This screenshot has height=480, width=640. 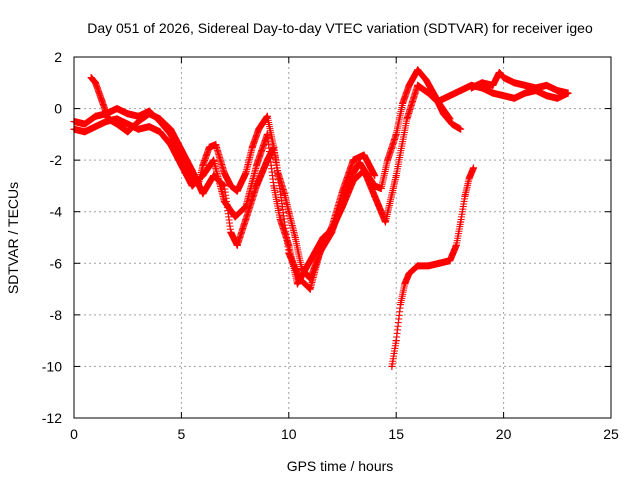 What do you see at coordinates (182, 434) in the screenshot?
I see `x-tick-label: 5` at bounding box center [182, 434].